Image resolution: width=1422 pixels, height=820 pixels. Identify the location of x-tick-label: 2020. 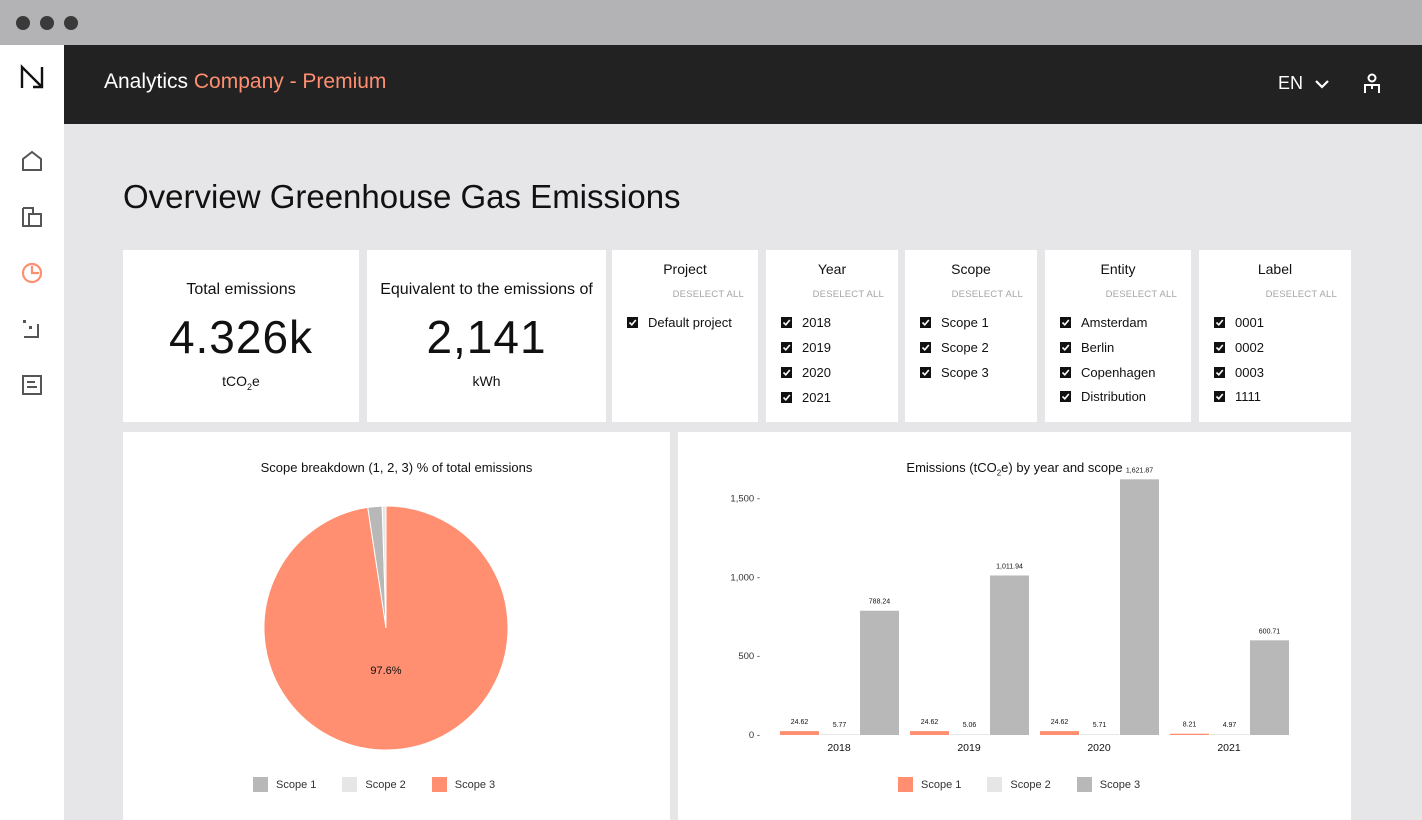
(1099, 748).